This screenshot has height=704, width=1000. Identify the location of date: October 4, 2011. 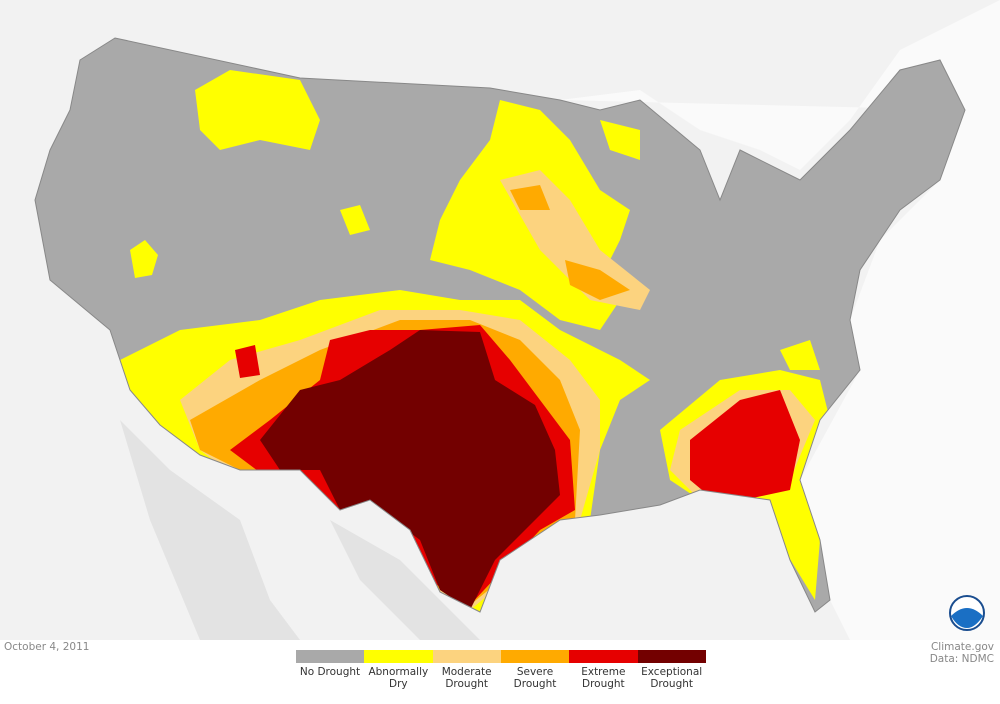
(47, 647).